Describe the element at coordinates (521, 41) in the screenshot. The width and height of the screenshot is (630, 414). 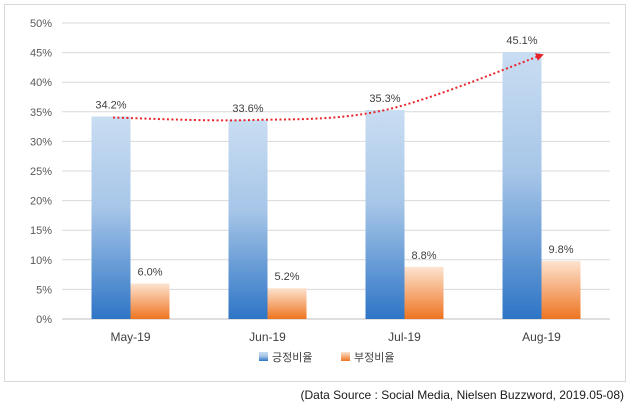
I see `data-label-positive: 45.1%` at that location.